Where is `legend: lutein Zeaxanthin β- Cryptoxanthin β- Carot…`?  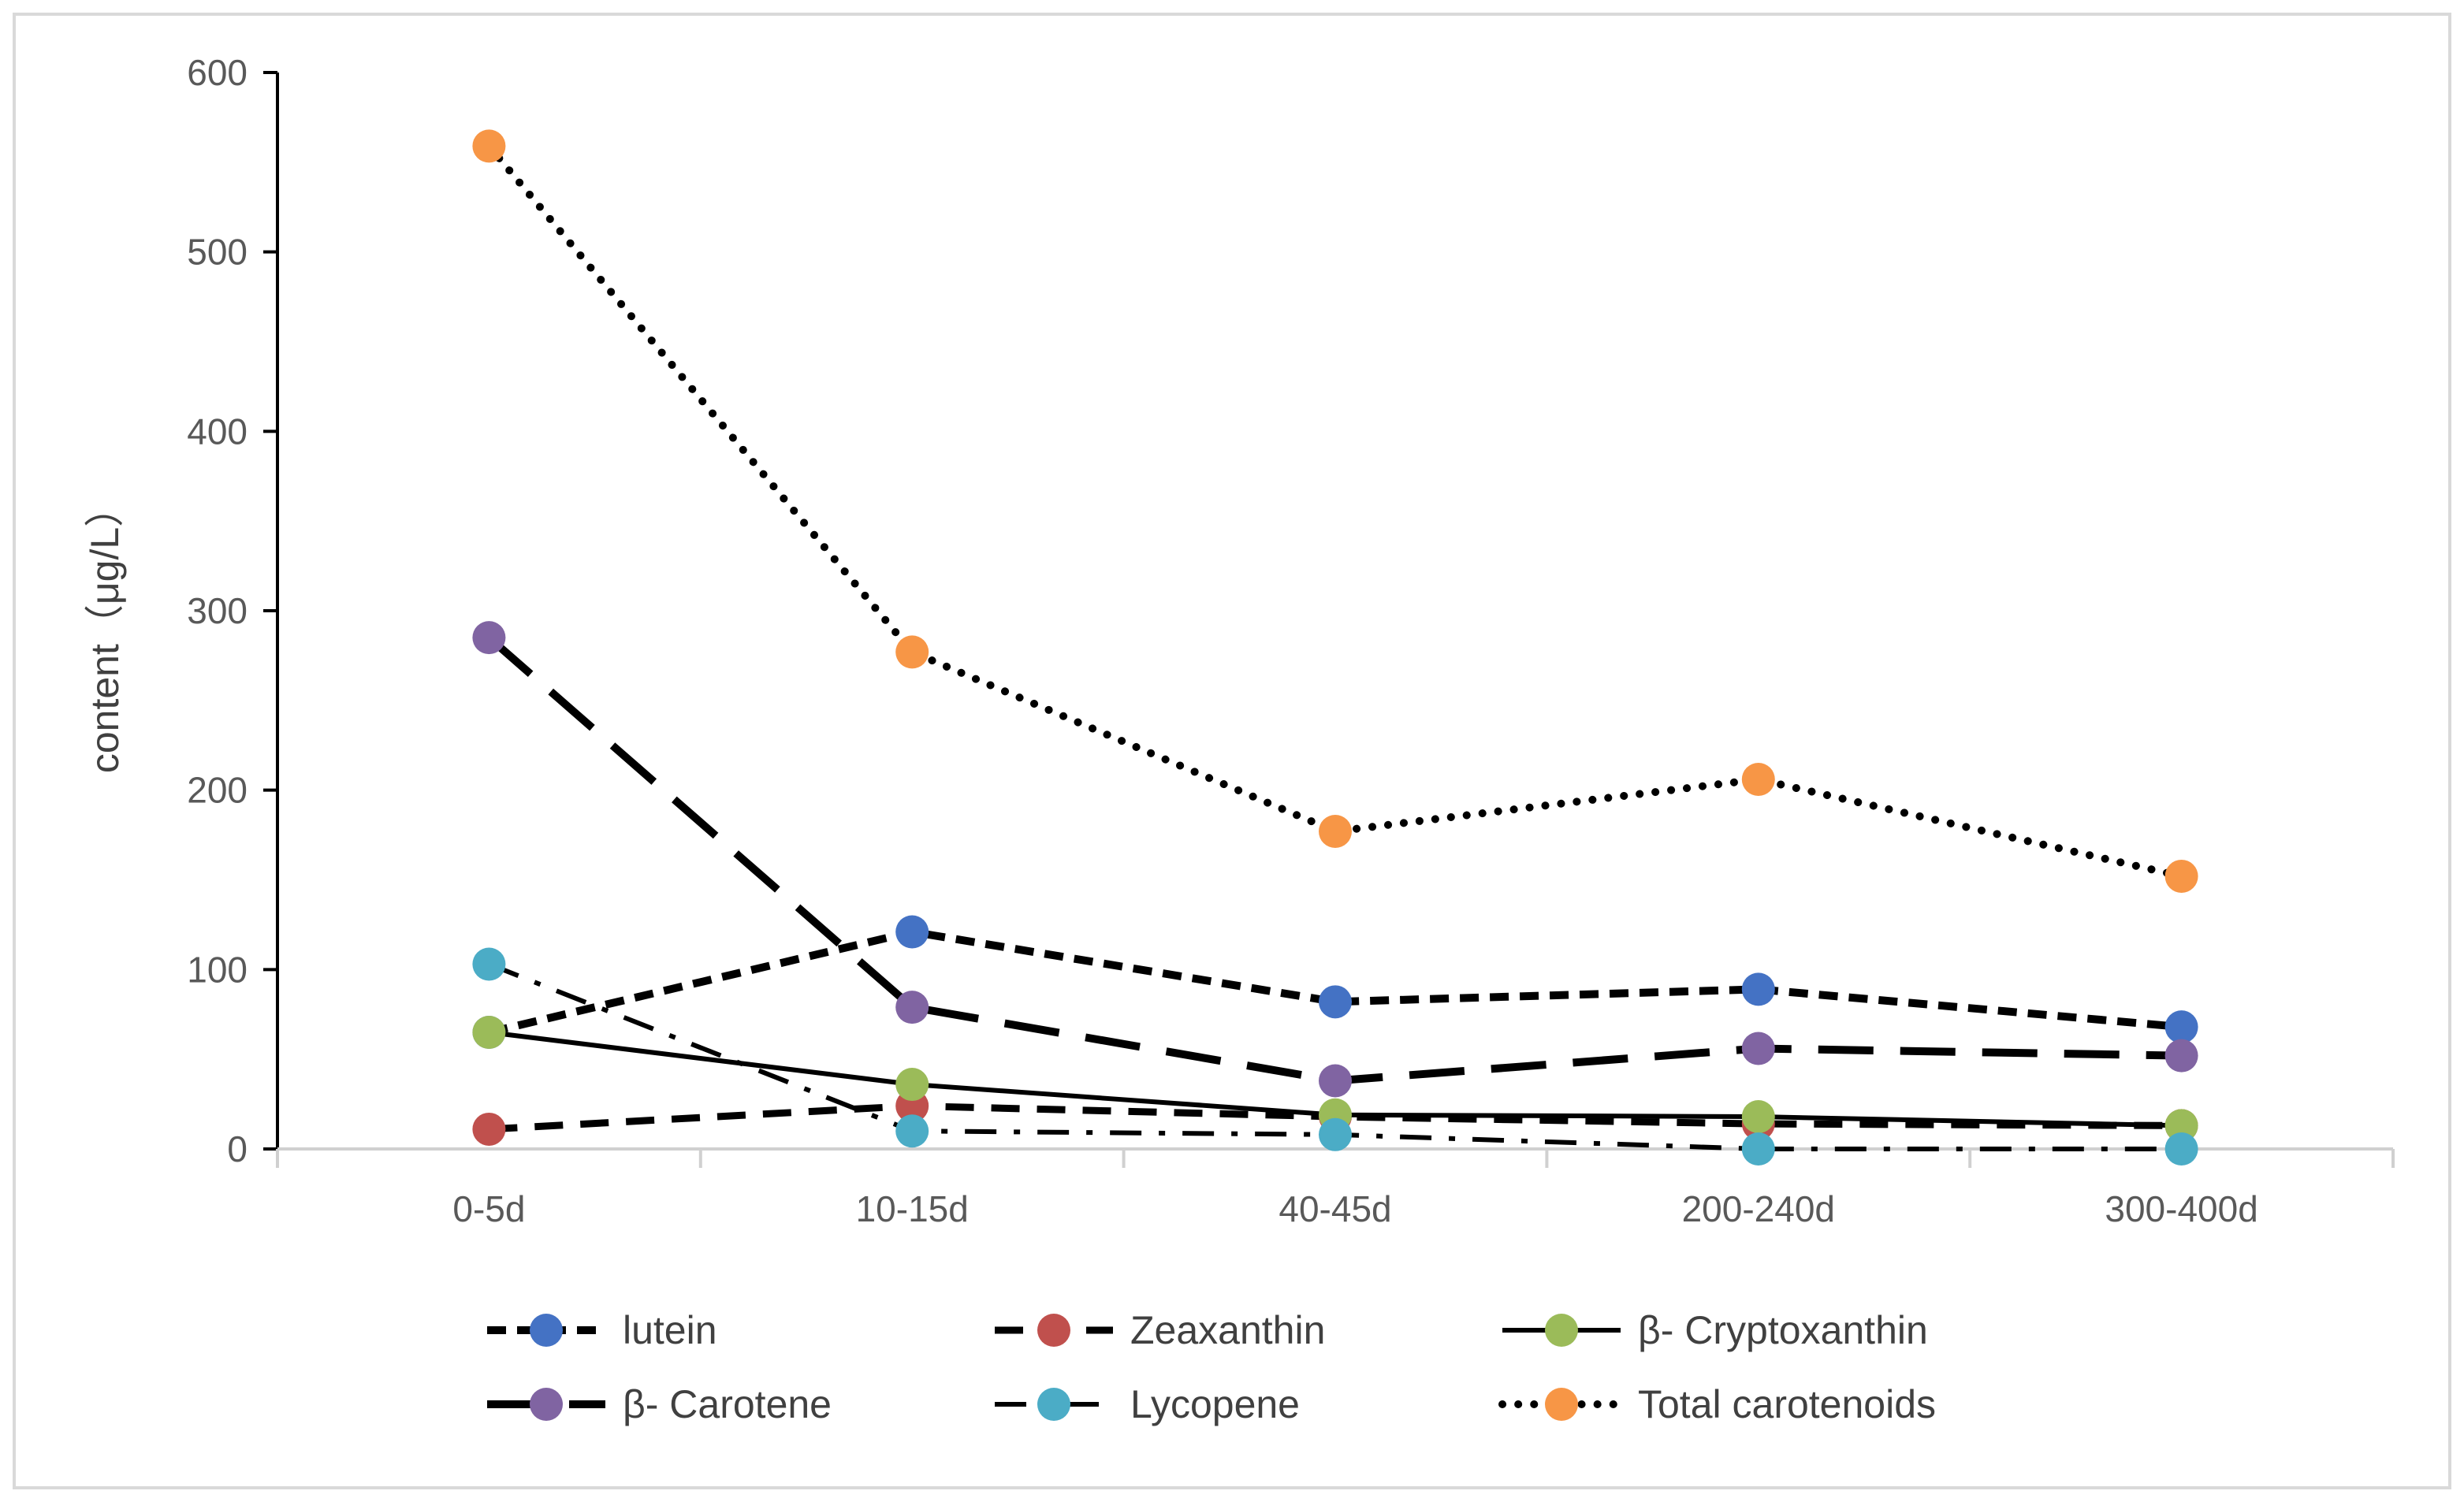 legend: lutein Zeaxanthin β- Cryptoxanthin β- Carot… is located at coordinates (1212, 1367).